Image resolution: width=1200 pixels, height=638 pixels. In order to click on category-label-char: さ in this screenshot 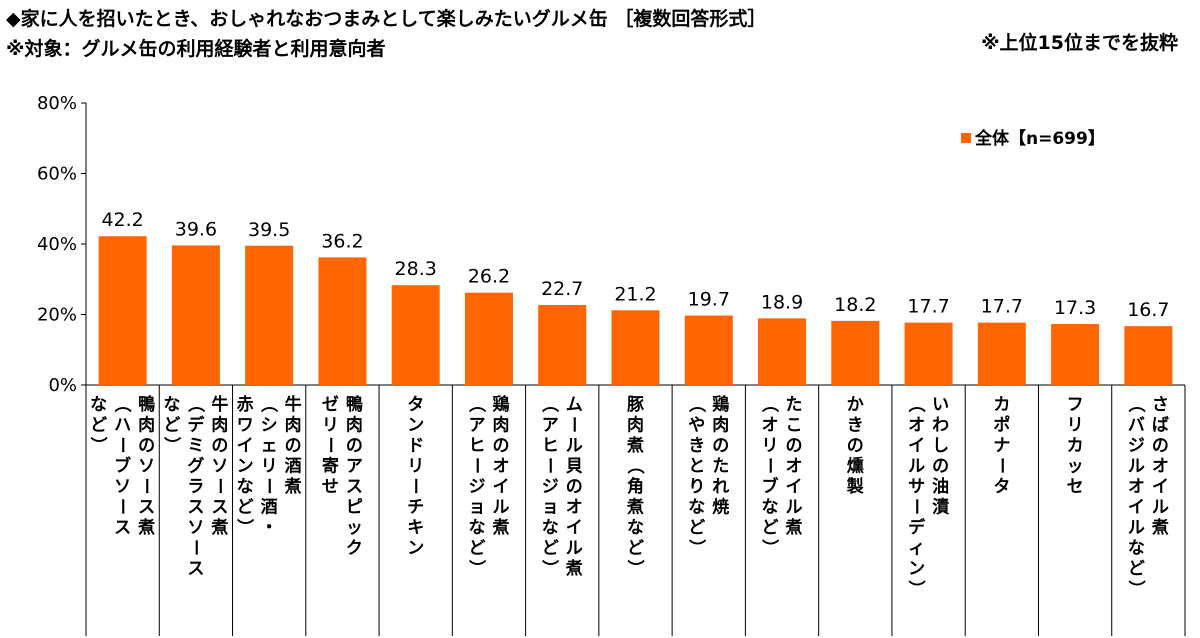, I will do `click(1160, 405)`.